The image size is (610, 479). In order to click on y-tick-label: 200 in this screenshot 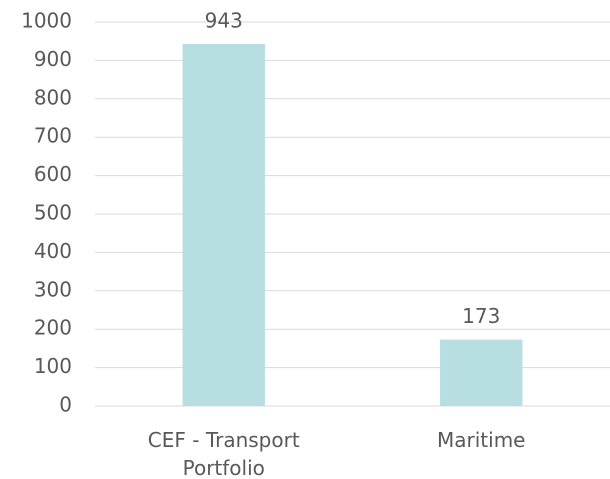, I will do `click(53, 328)`.